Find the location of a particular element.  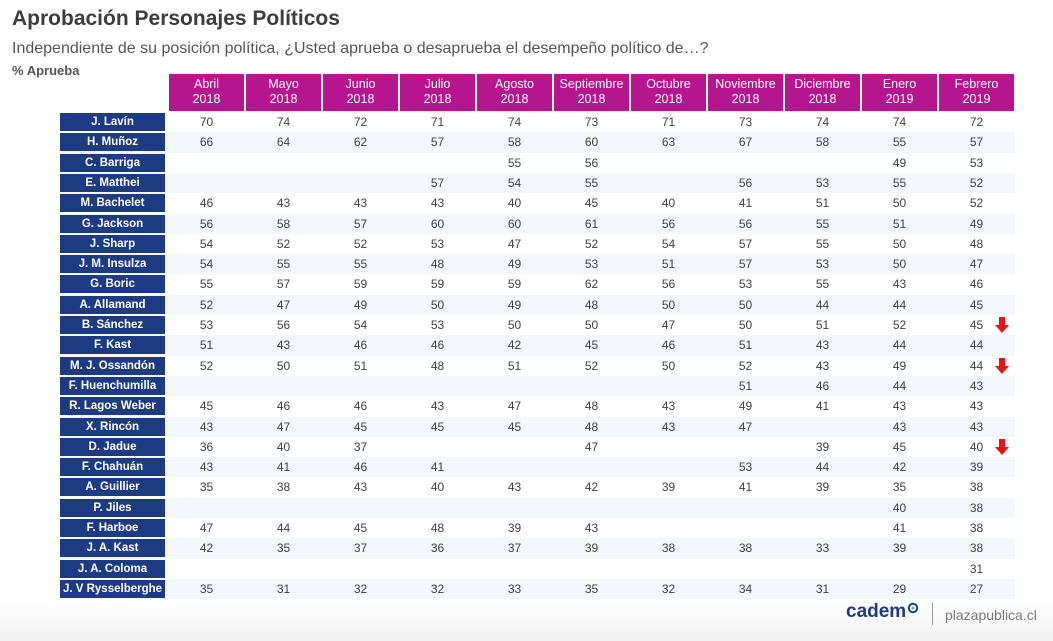

row-label: G. Jackson is located at coordinates (112, 223).